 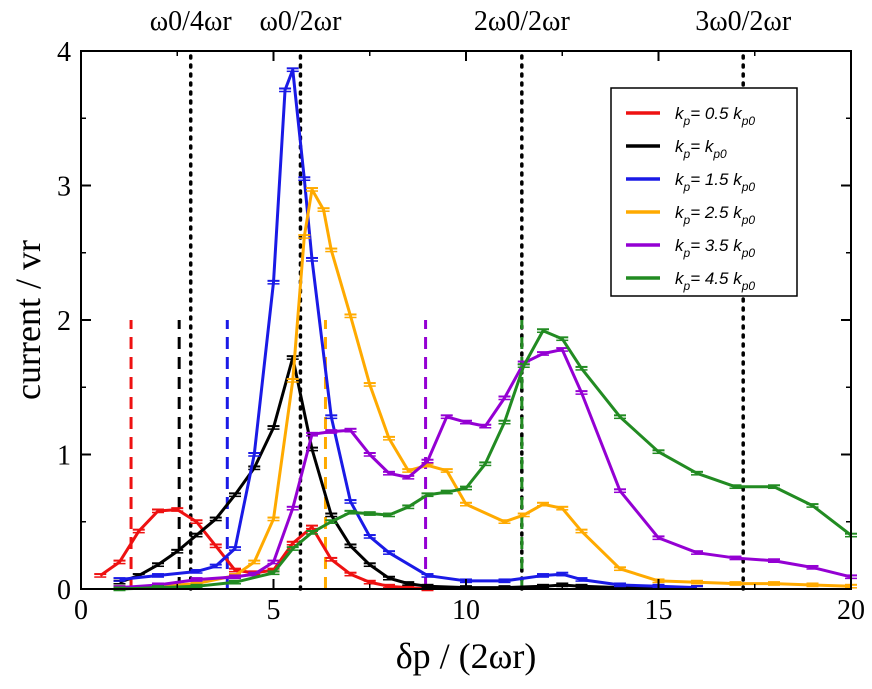 I want to click on y-axis-label: current / vr, so click(x=28, y=320).